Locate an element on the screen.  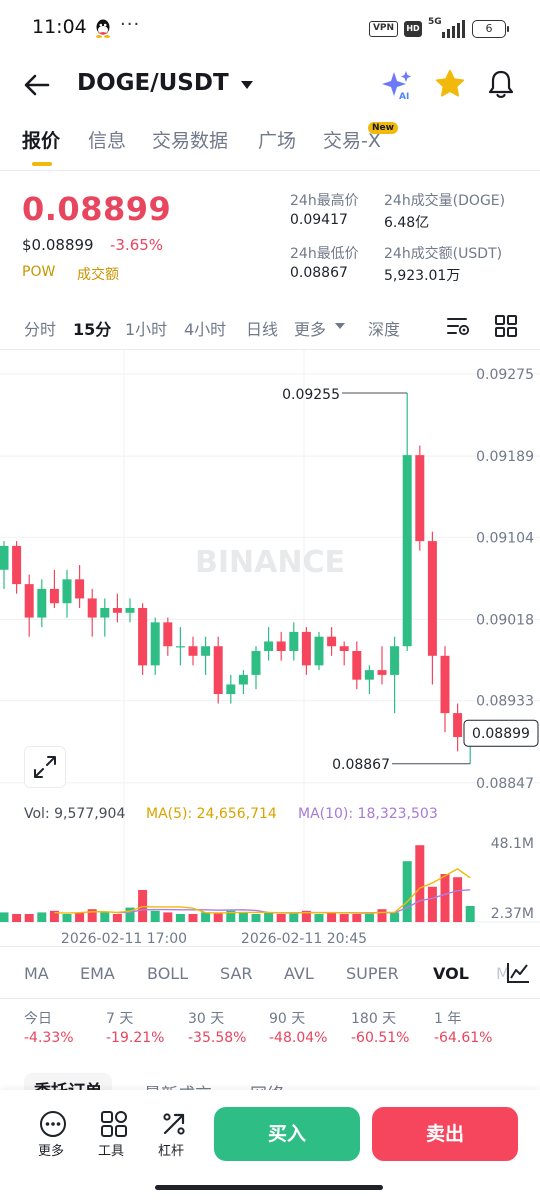
volume-axis-top: 48.1M is located at coordinates (512, 844).